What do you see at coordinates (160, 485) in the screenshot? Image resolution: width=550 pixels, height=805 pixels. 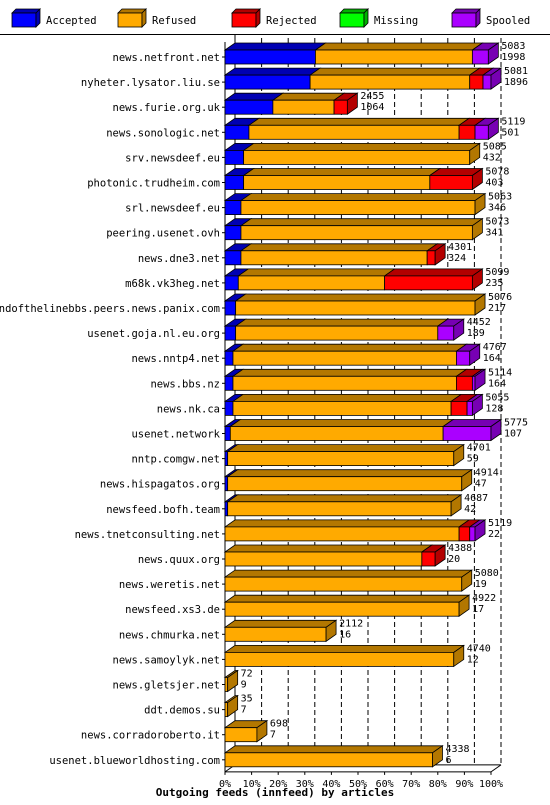 I see `row-label: news.hispagatos.org` at bounding box center [160, 485].